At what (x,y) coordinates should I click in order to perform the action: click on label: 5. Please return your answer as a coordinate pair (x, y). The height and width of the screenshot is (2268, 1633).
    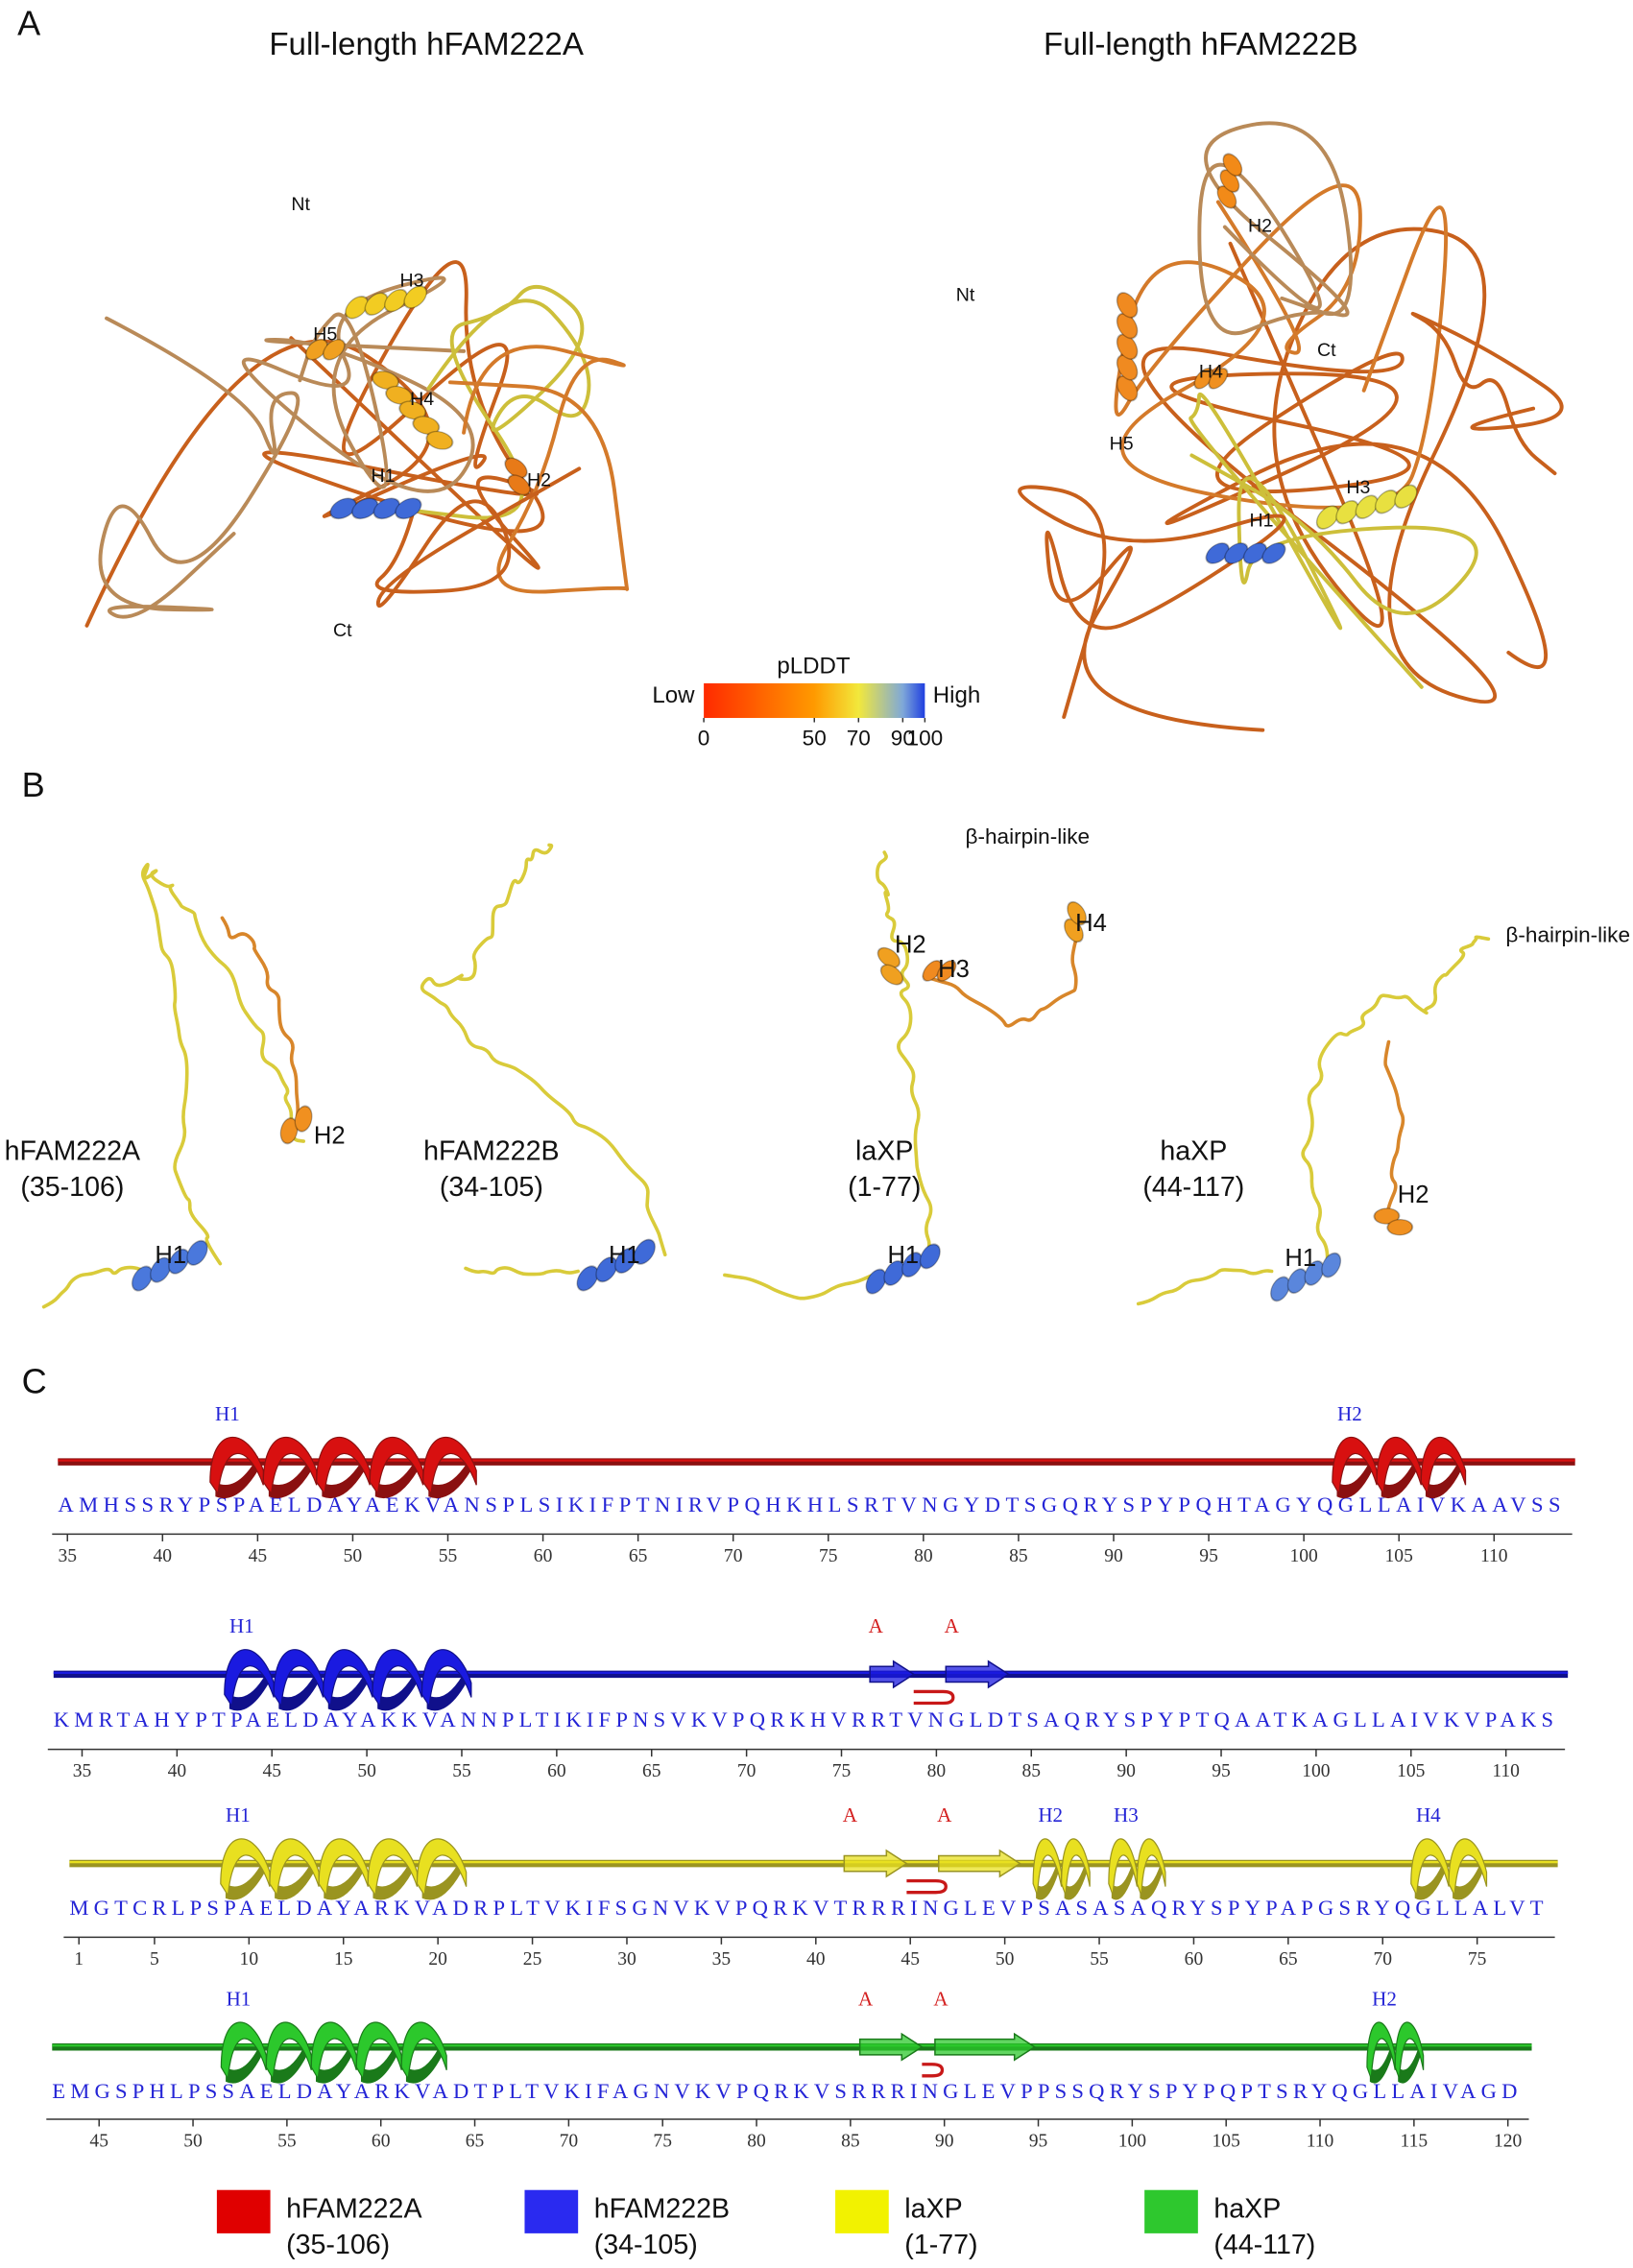
    Looking at the image, I should click on (154, 1959).